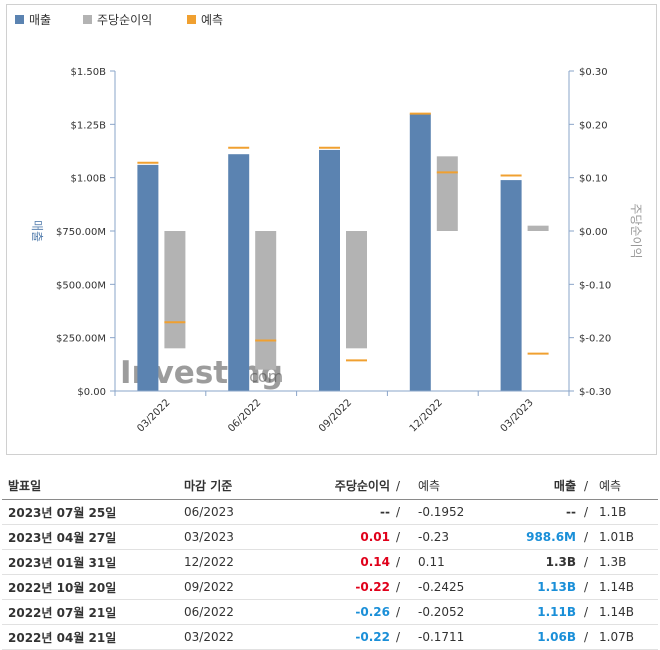  Describe the element at coordinates (431, 562) in the screenshot. I see `row-eps-forecast: 0.11` at that location.